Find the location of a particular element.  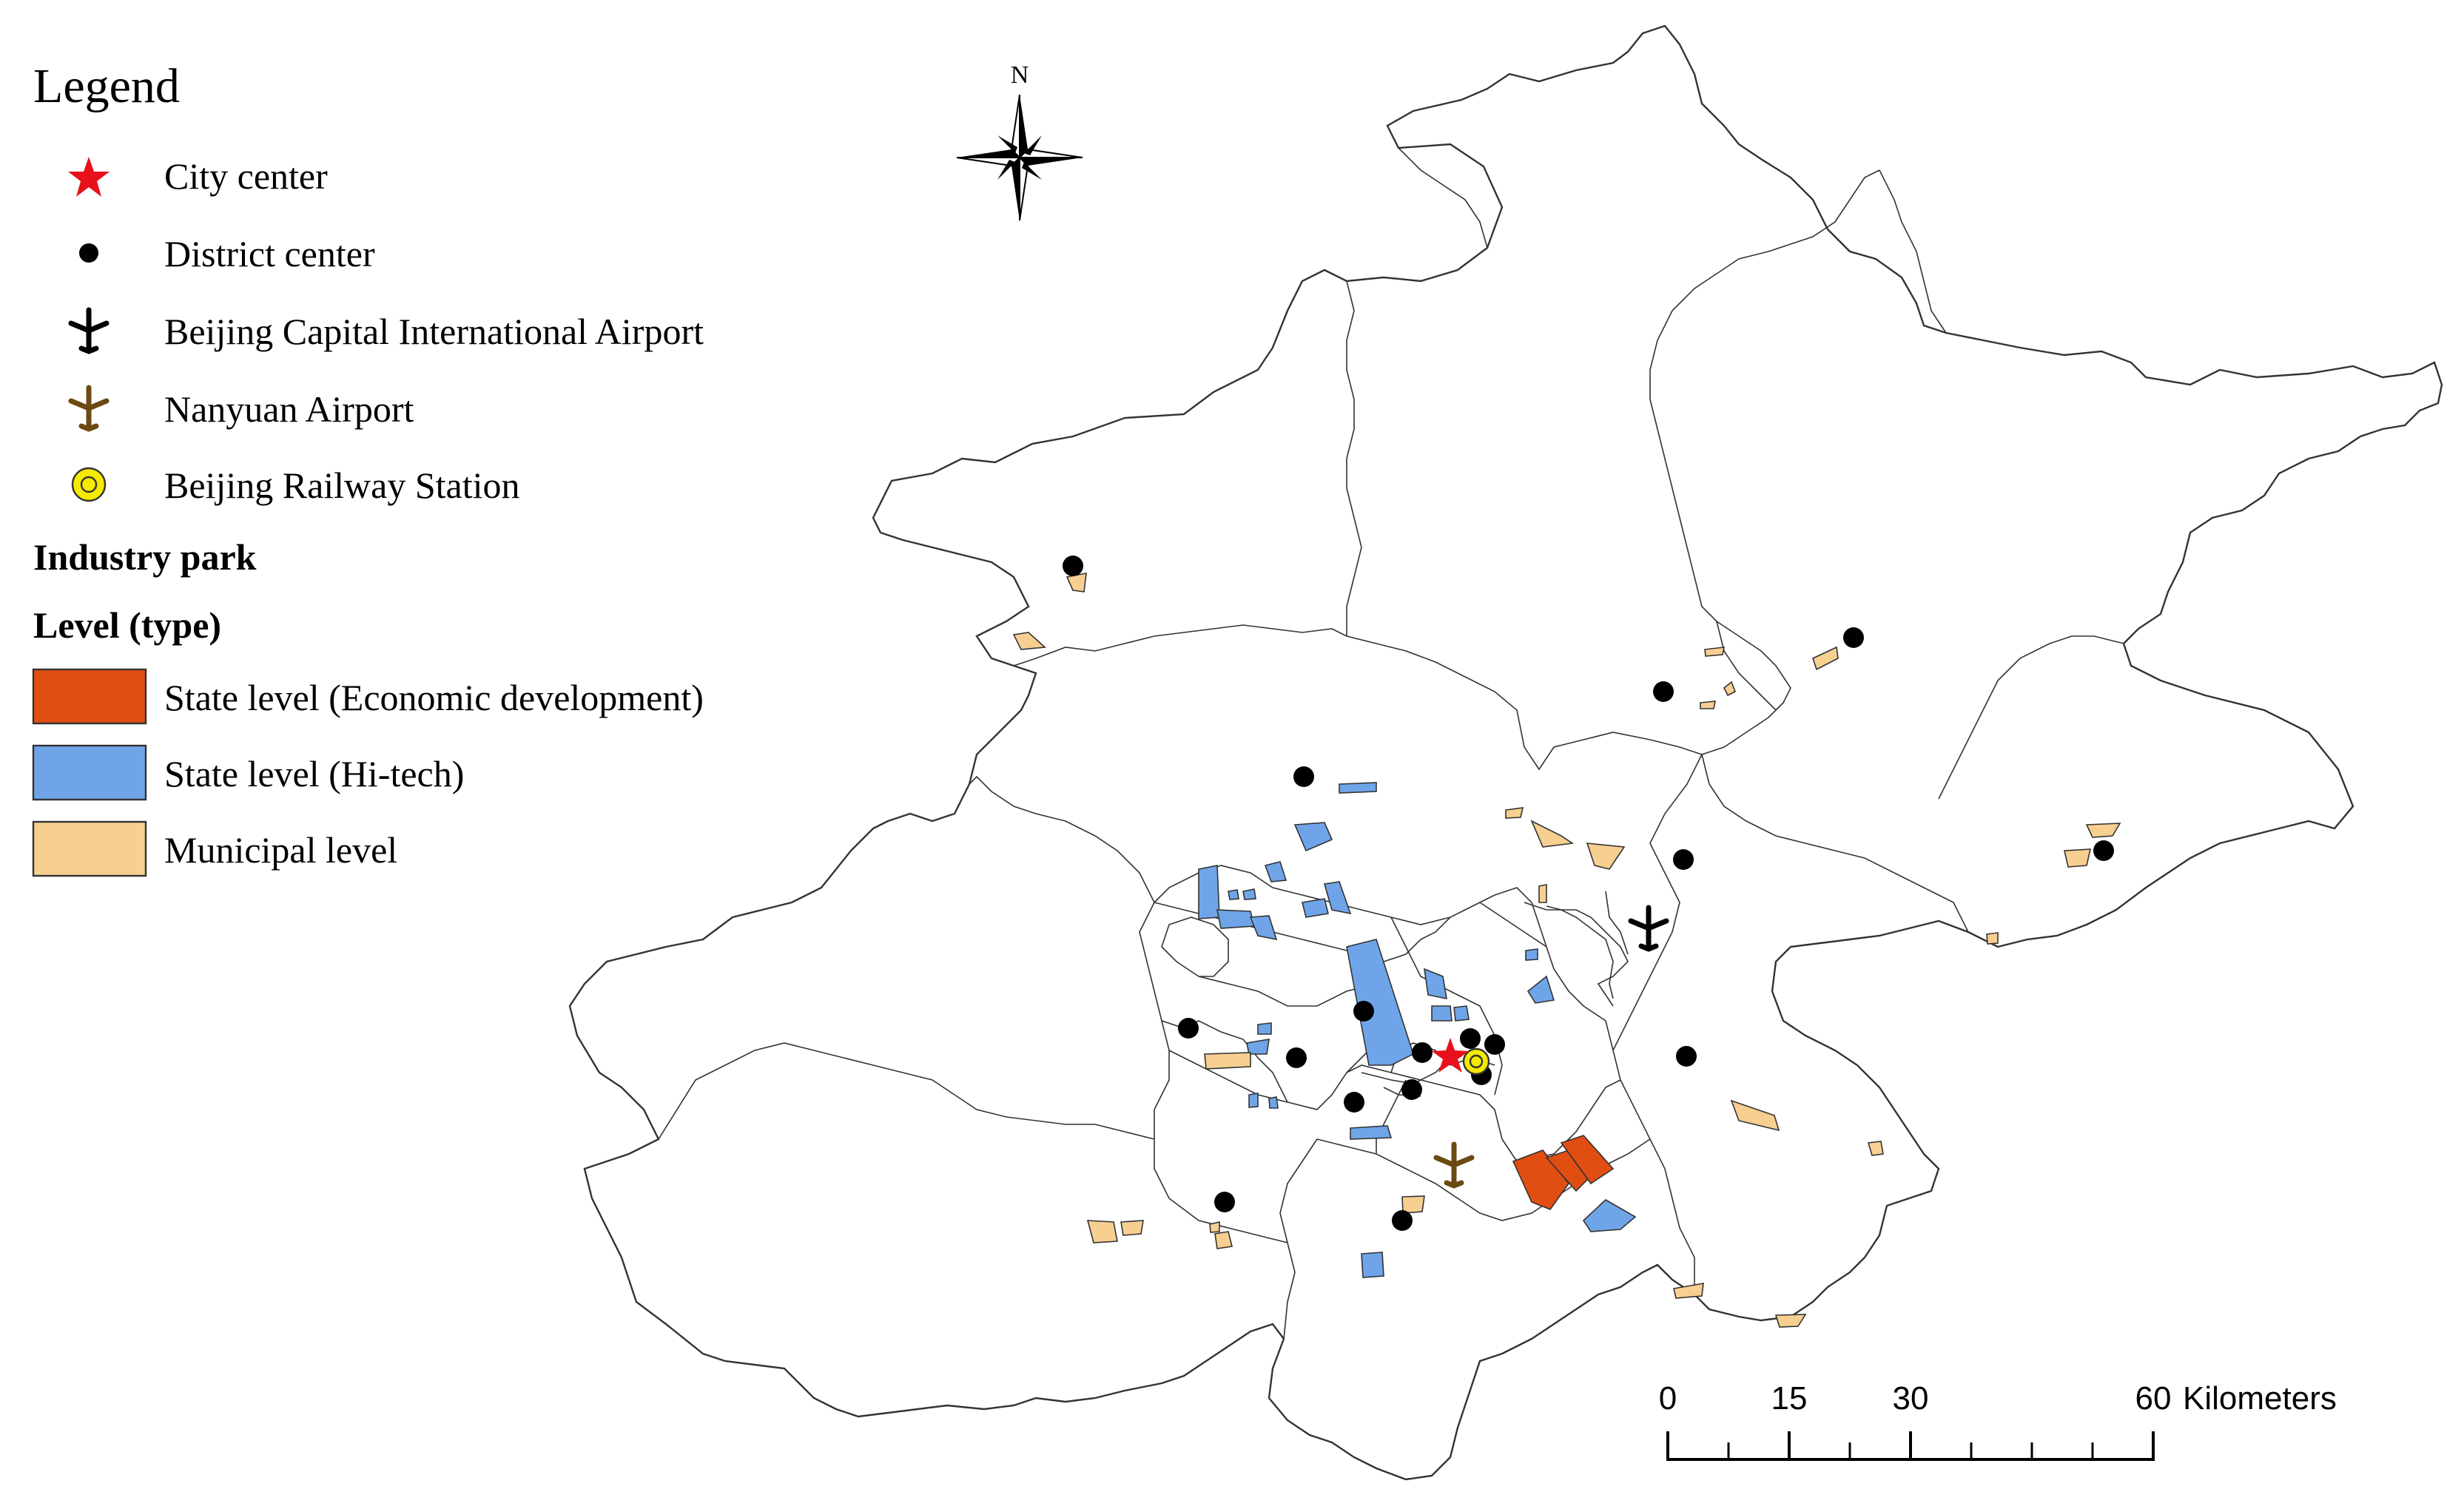

economic-development-parks is located at coordinates (1563, 1172).